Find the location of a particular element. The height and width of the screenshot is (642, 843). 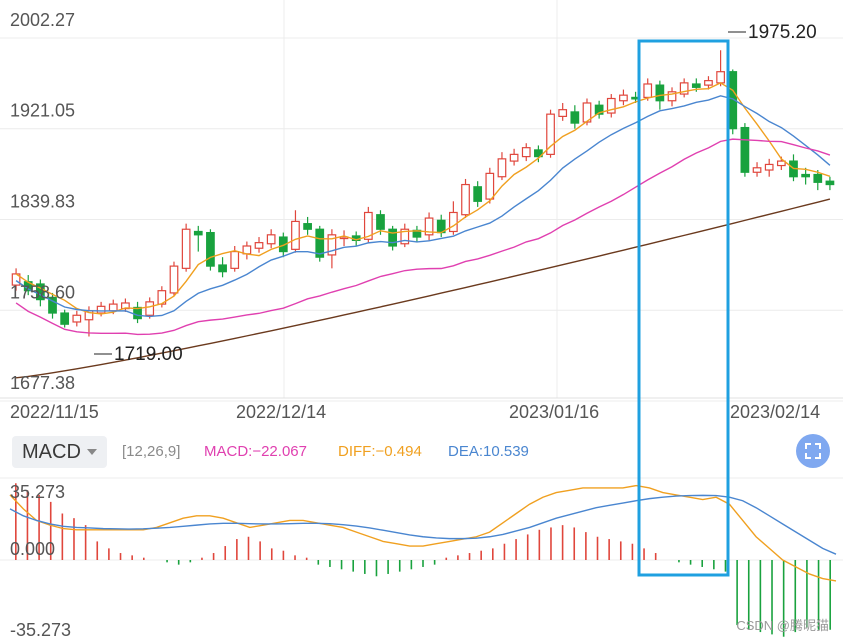

expand-button is located at coordinates (813, 451).